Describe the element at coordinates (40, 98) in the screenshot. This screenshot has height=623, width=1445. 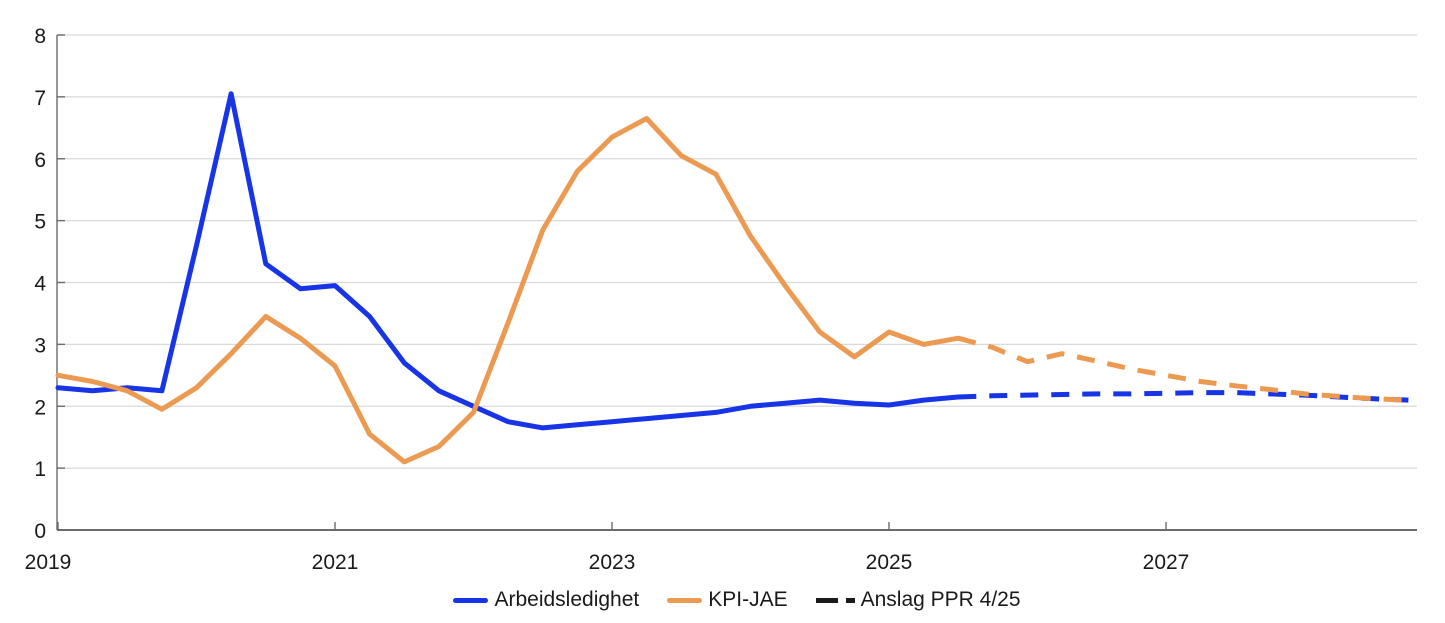
I see `y-tick-label: 7` at that location.